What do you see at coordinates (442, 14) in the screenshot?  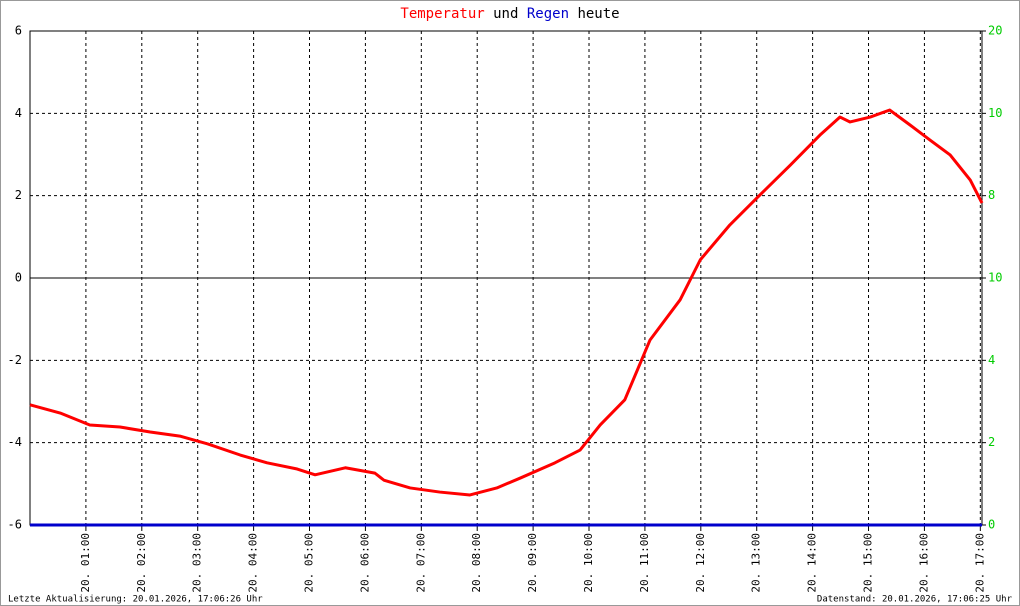 I see `title-part: Temperatur` at bounding box center [442, 14].